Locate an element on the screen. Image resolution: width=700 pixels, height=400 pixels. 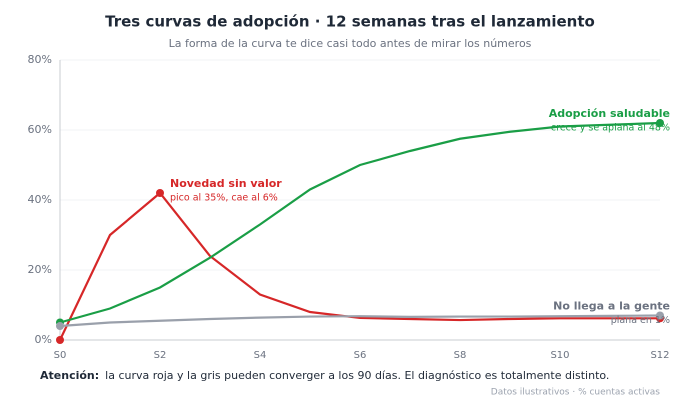
x-tick-label: S10 is located at coordinates (559, 355).